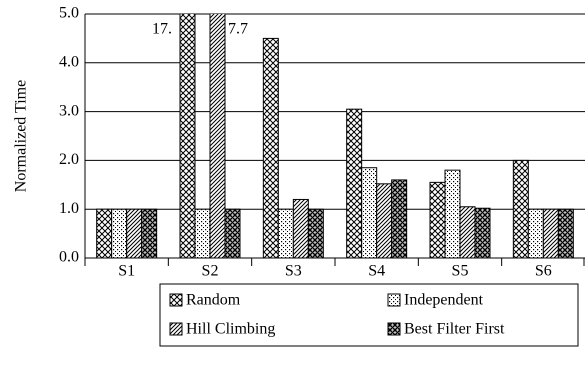  What do you see at coordinates (376, 271) in the screenshot?
I see `x-tick-label: S4` at bounding box center [376, 271].